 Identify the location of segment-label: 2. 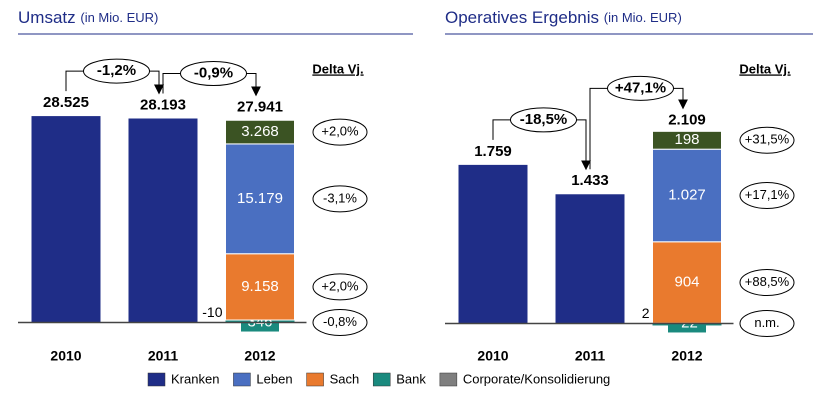
(646, 313).